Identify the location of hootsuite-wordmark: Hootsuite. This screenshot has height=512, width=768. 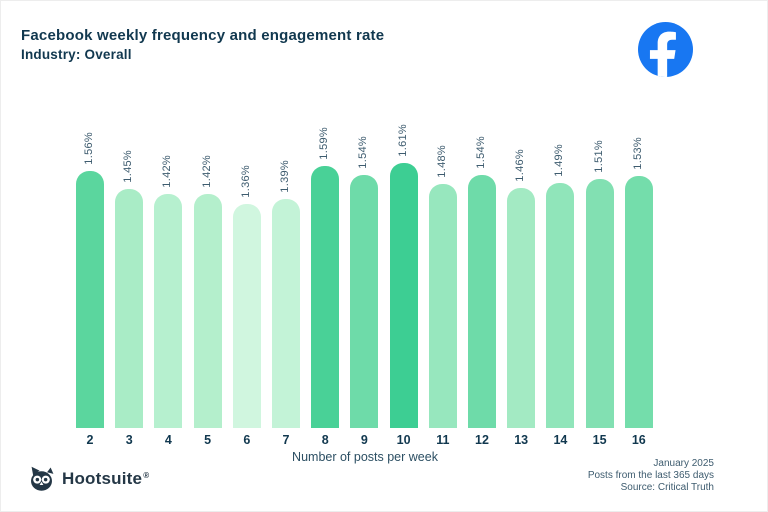
(102, 478).